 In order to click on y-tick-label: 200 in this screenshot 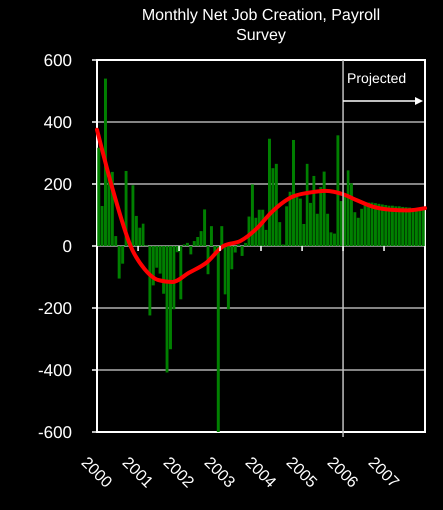, I will do `click(58, 184)`.